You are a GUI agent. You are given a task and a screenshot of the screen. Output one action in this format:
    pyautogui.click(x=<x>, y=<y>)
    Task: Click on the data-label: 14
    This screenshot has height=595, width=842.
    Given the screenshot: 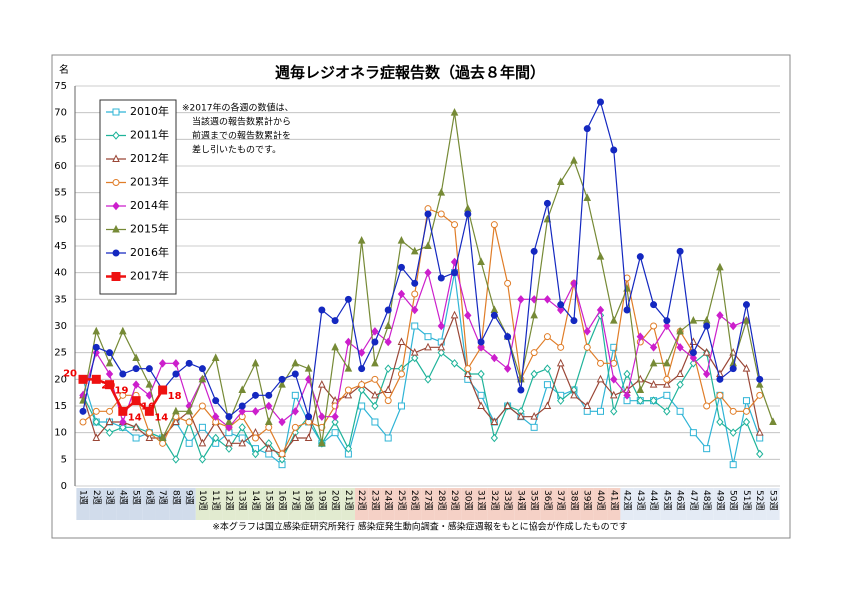 What is the action you would take?
    pyautogui.click(x=135, y=417)
    